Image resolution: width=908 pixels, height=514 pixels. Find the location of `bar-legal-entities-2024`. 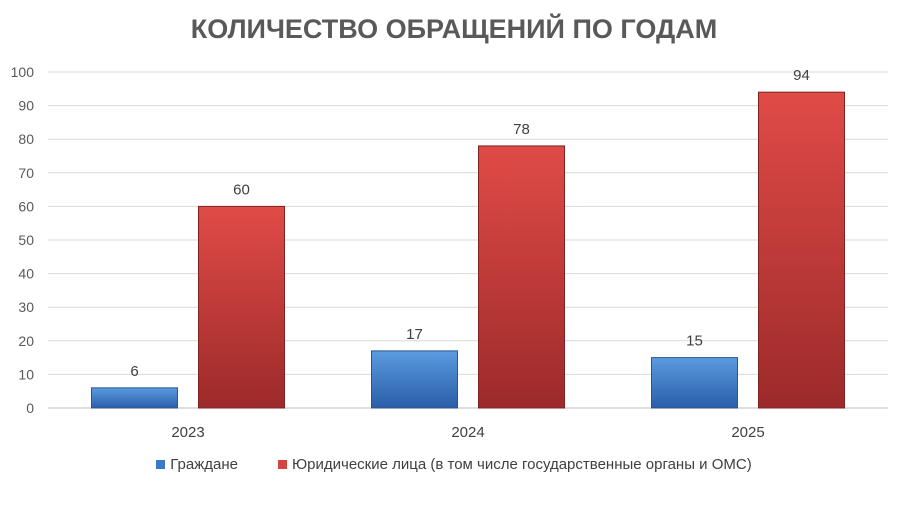

bar-legal-entities-2024 is located at coordinates (521, 277).